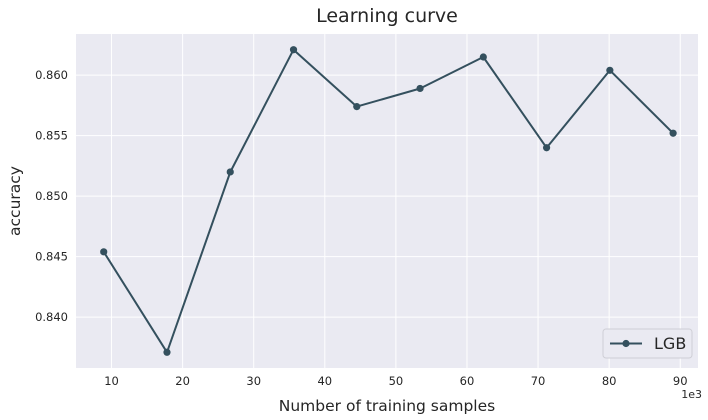  Describe the element at coordinates (387, 16) in the screenshot. I see `chart-title: Learning curve` at that location.